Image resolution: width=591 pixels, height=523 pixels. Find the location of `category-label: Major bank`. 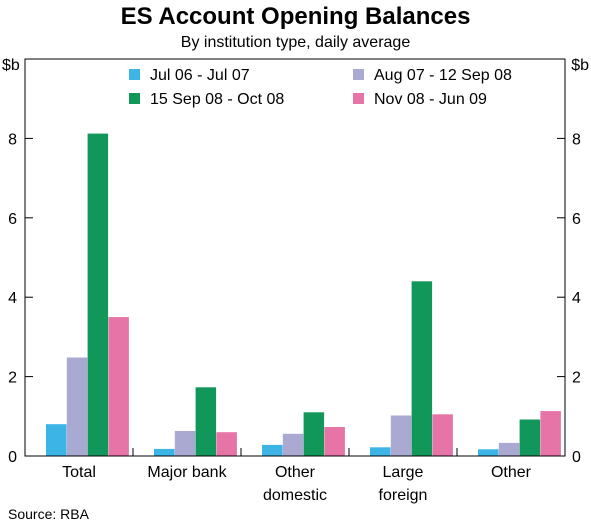

category-label: Major bank is located at coordinates (187, 472).